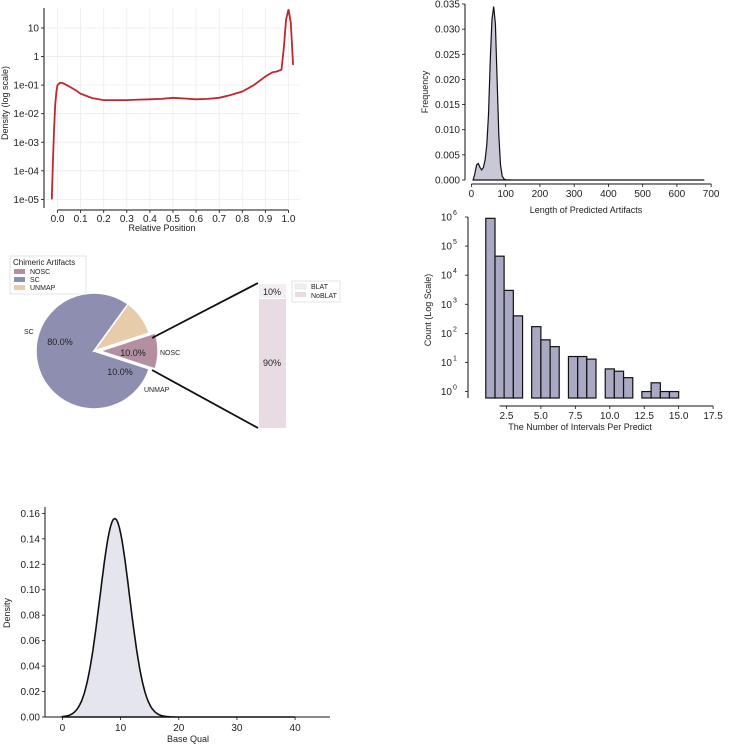 The height and width of the screenshot is (744, 731). What do you see at coordinates (60, 342) in the screenshot?
I see `pie-pct-sc: 80.0%` at bounding box center [60, 342].